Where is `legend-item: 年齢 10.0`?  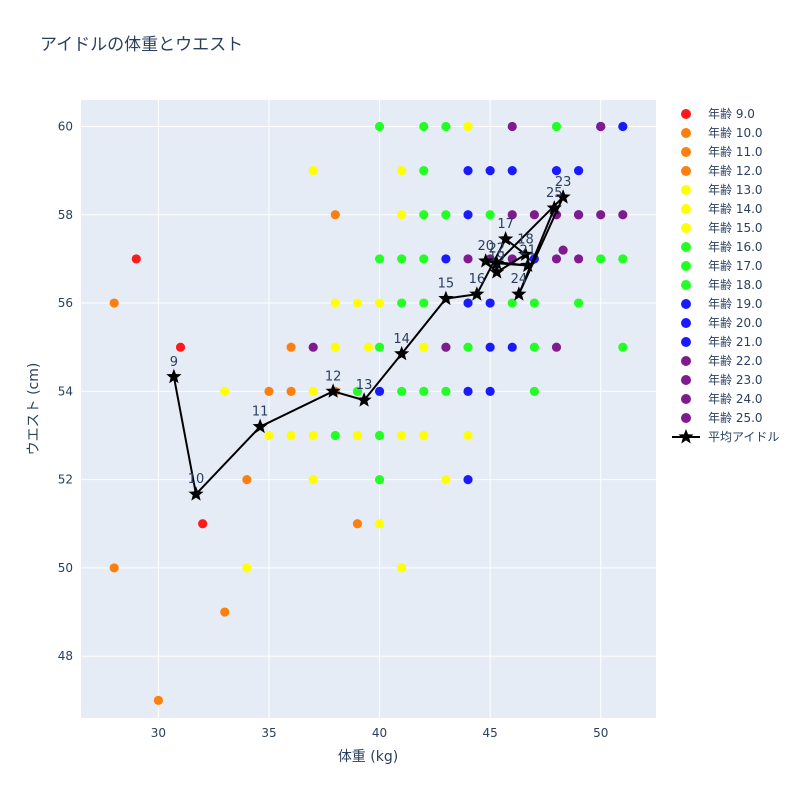
legend-item: 年齢 10.0 is located at coordinates (722, 132).